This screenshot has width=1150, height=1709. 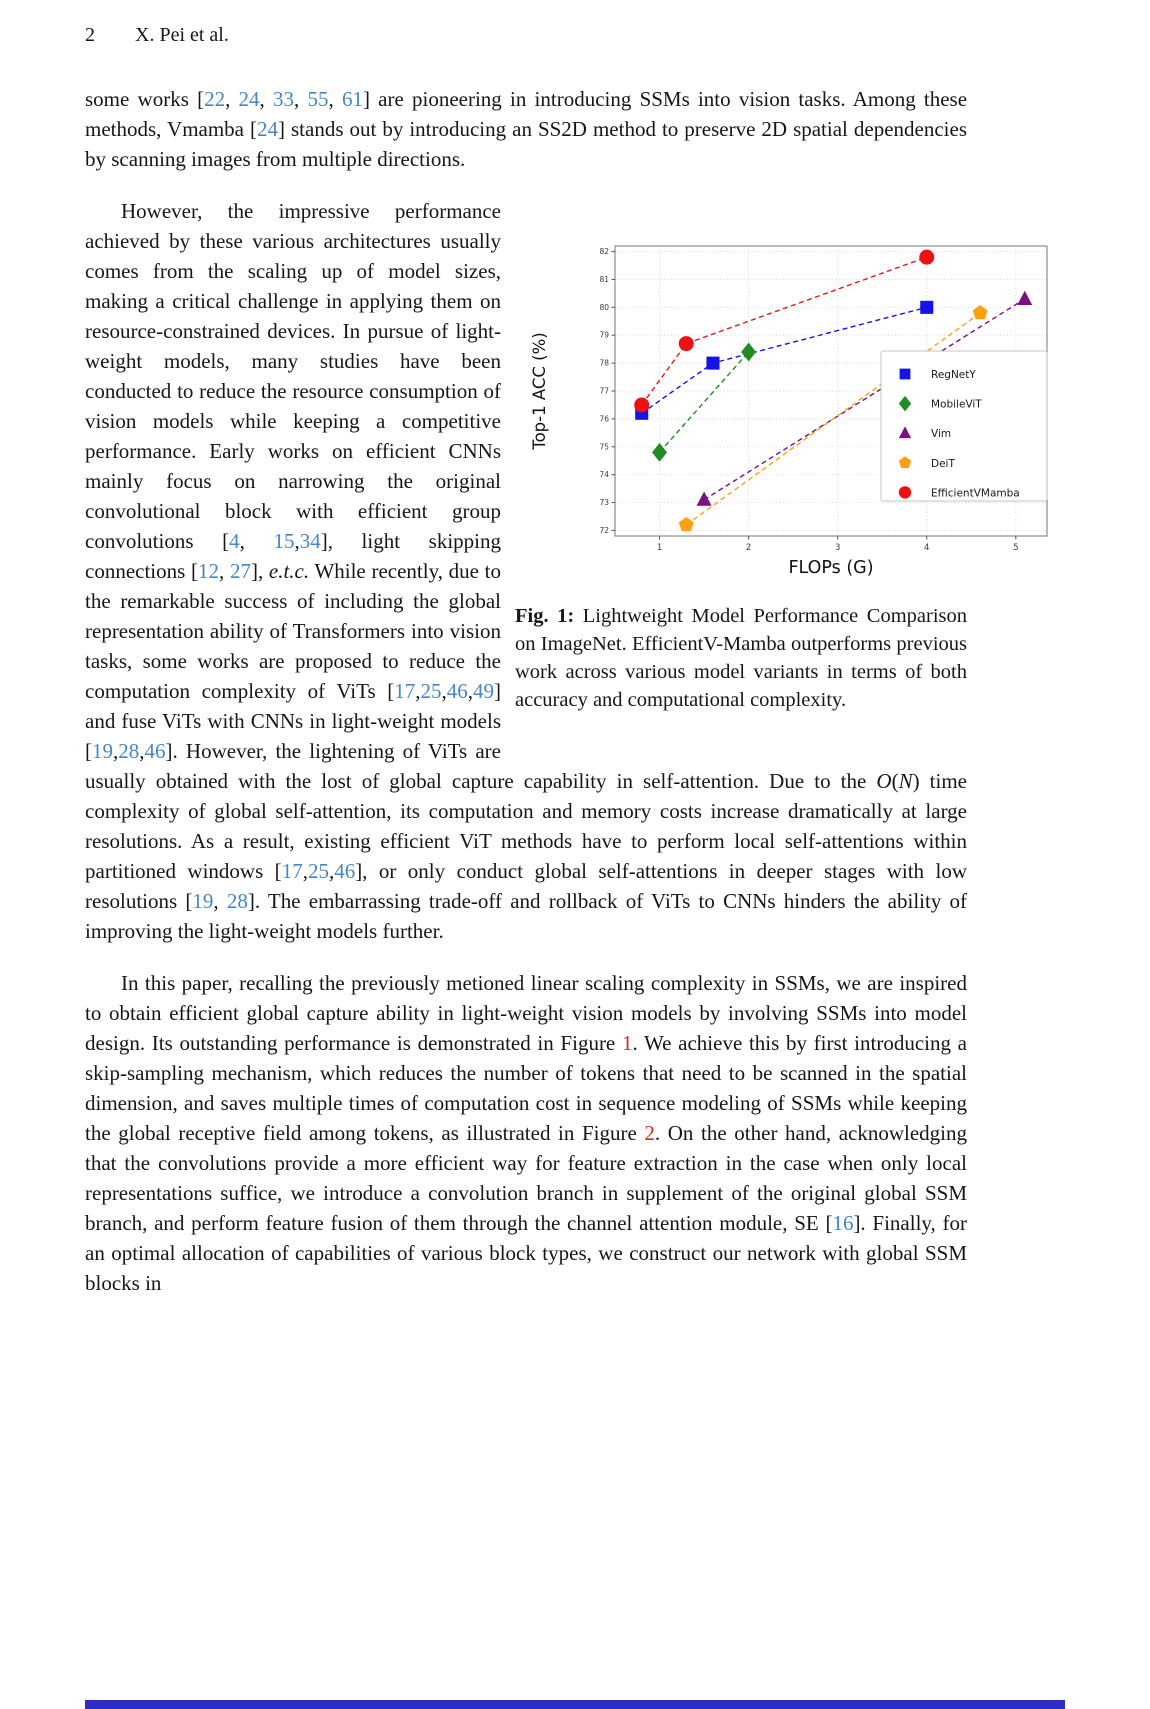 What do you see at coordinates (704, 402) in the screenshot?
I see `chart-series-MobileViT` at bounding box center [704, 402].